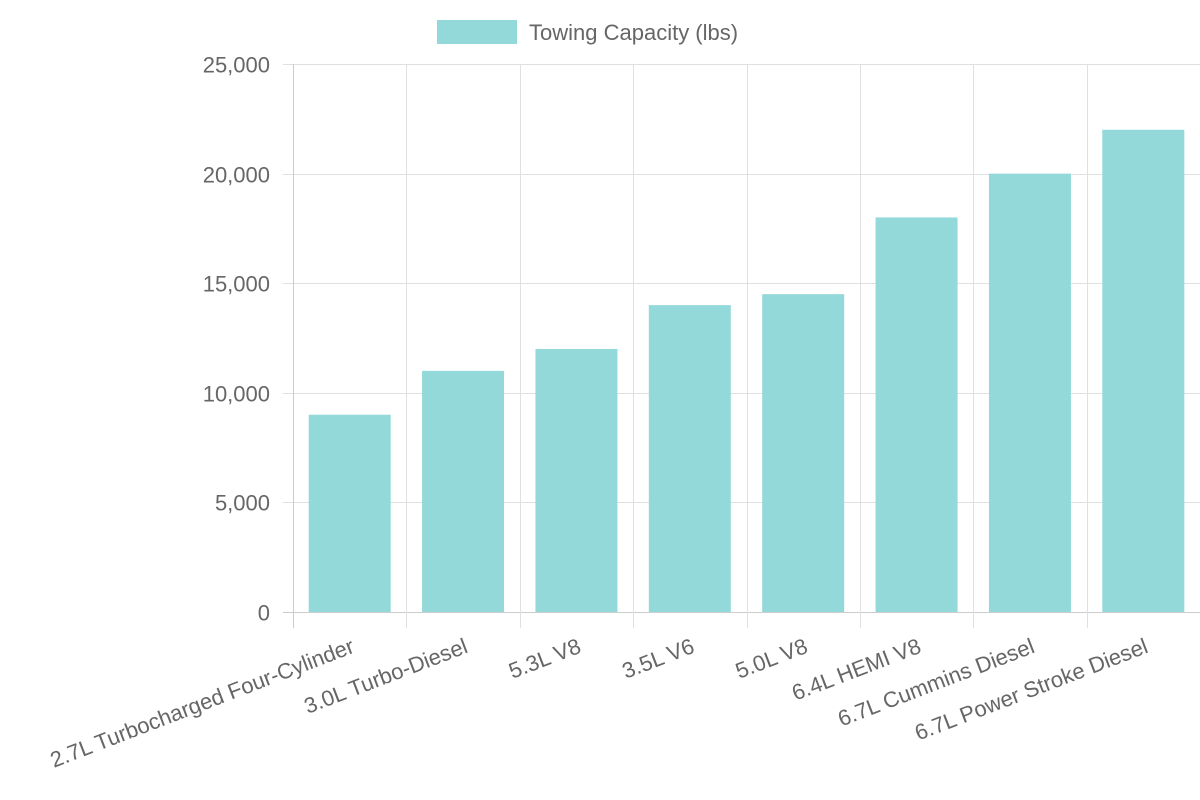  I want to click on x-tick-label: 3.5L V6, so click(658, 658).